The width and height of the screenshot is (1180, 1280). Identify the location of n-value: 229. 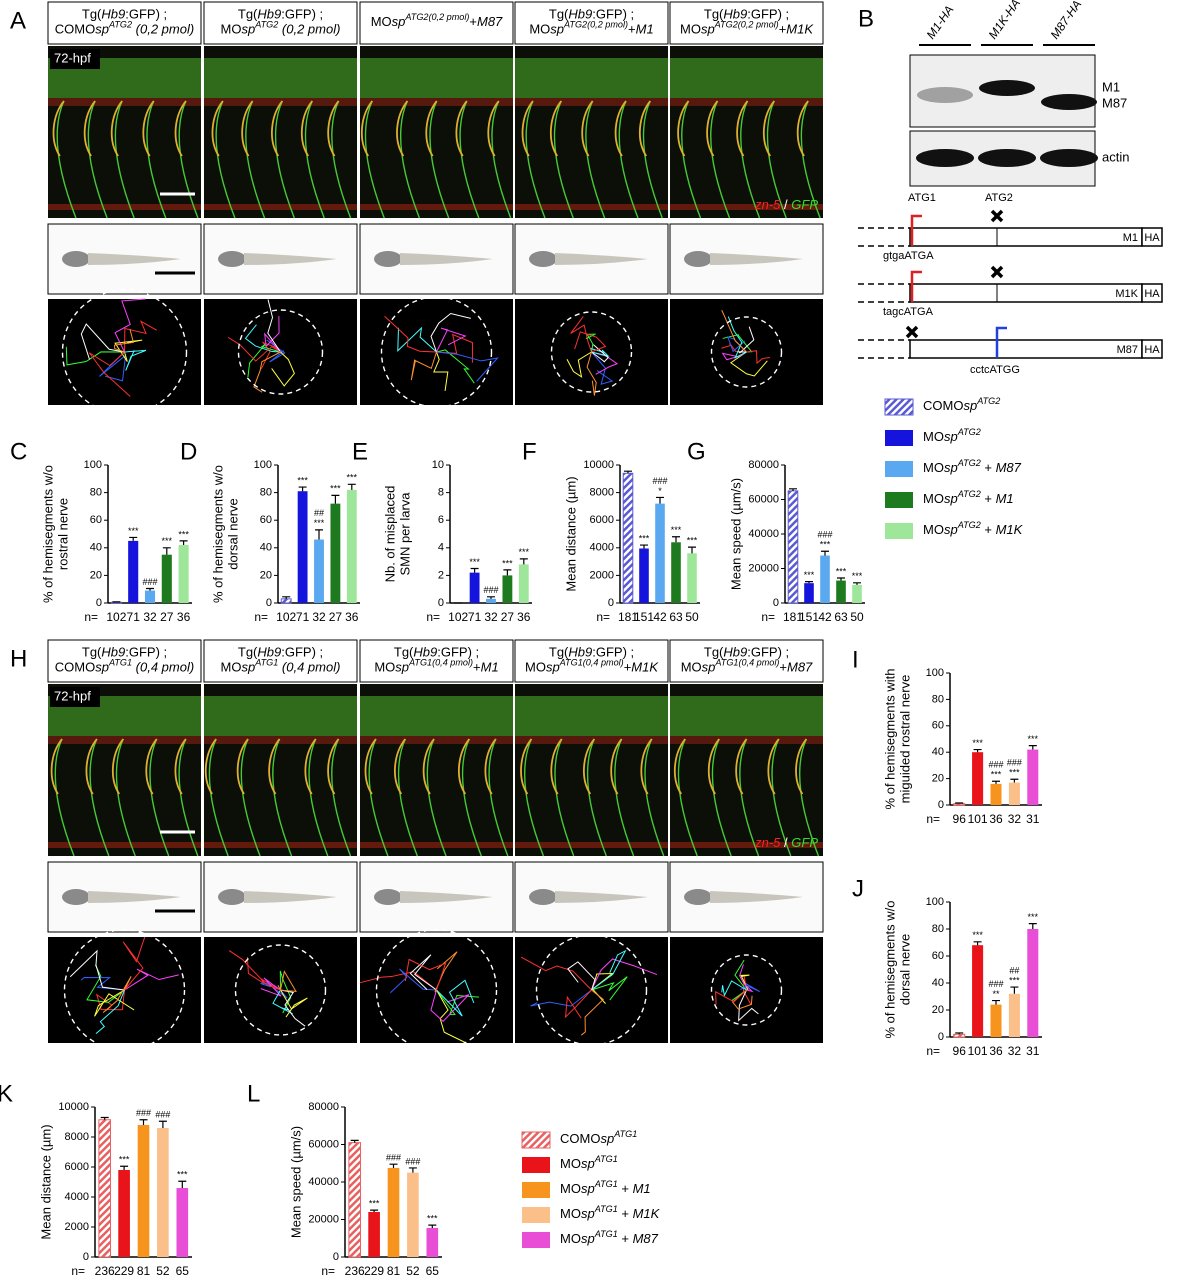
(374, 1271).